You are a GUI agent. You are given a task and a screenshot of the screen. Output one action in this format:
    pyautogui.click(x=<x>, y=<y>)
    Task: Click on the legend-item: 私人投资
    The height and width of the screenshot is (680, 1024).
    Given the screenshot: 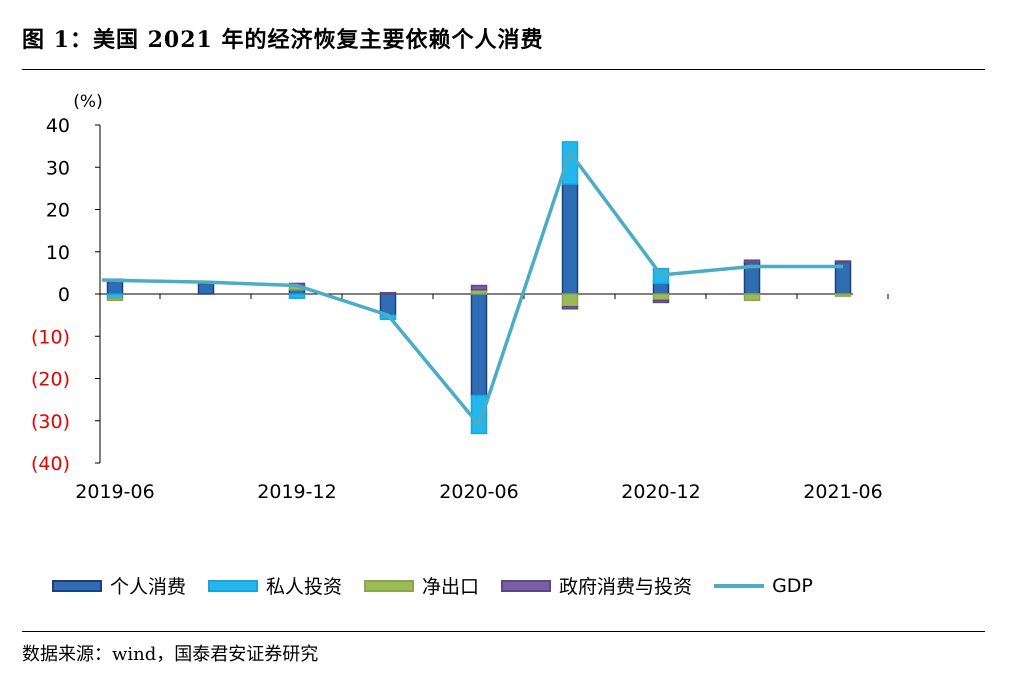 What is the action you would take?
    pyautogui.click(x=275, y=585)
    